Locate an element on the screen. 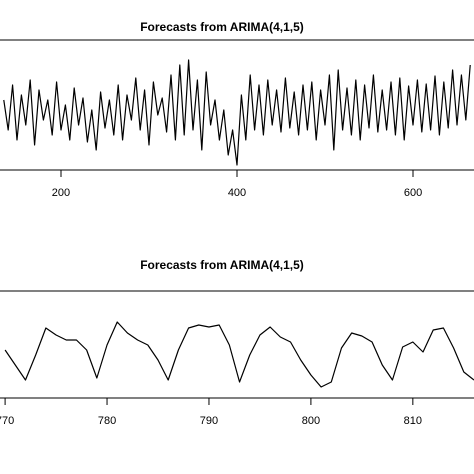  x-tick-label: 800 is located at coordinates (311, 421).